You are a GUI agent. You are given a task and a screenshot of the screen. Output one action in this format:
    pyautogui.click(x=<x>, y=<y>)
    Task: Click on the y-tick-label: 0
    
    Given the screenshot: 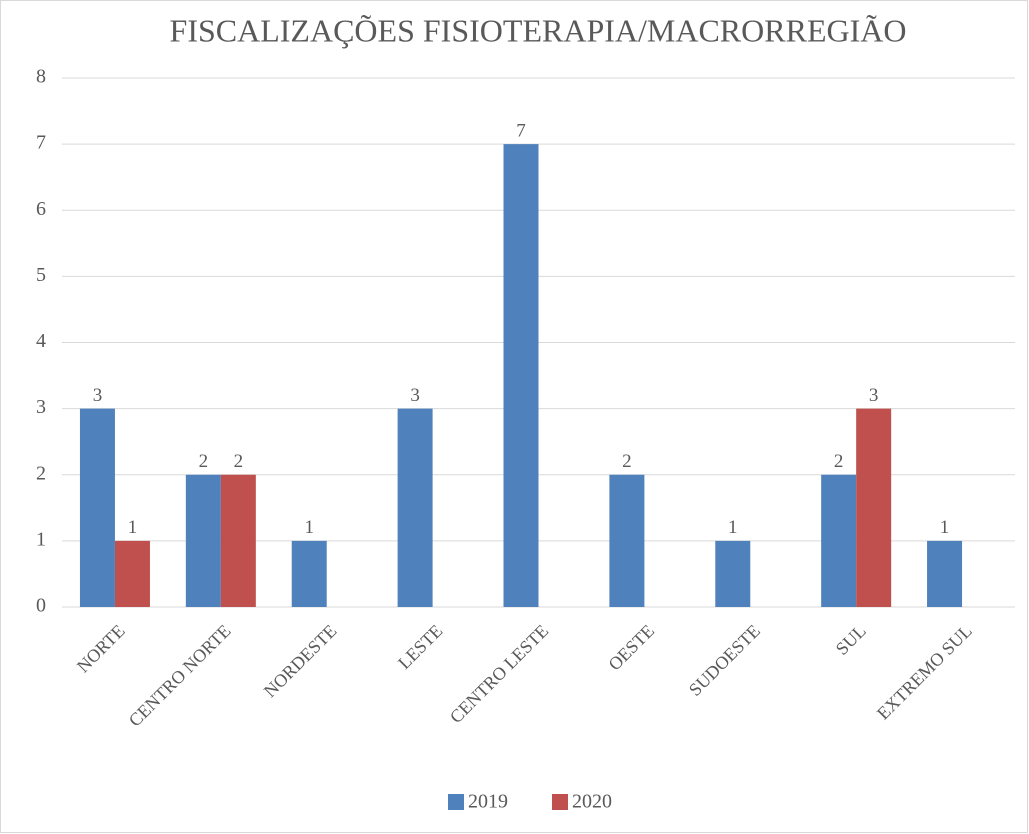 What is the action you would take?
    pyautogui.click(x=41, y=606)
    